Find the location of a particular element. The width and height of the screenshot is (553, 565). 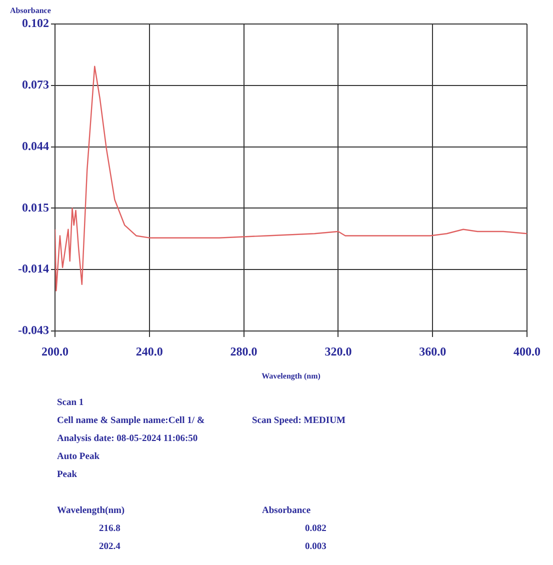

x-tick-label: 200.0 is located at coordinates (55, 351).